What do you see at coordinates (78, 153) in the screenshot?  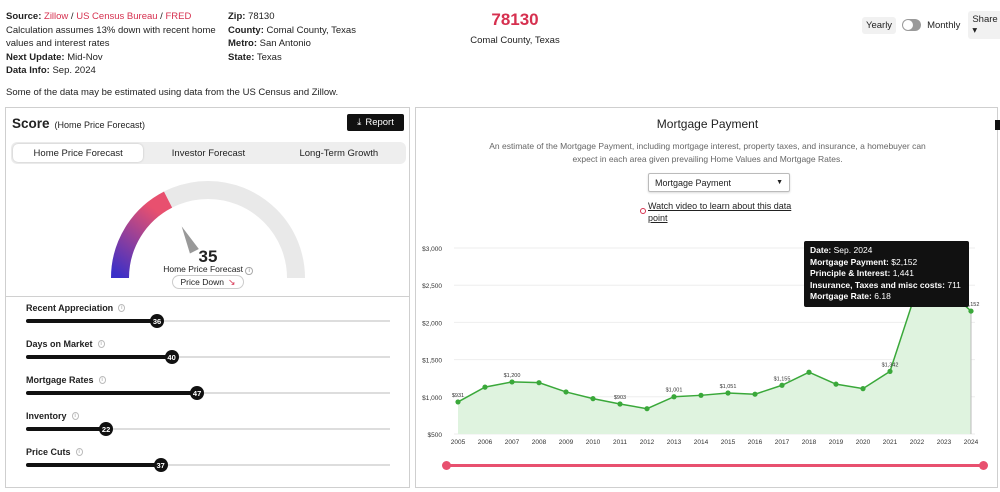 I see `tab-home-price-forecast: Home Price Forecast` at bounding box center [78, 153].